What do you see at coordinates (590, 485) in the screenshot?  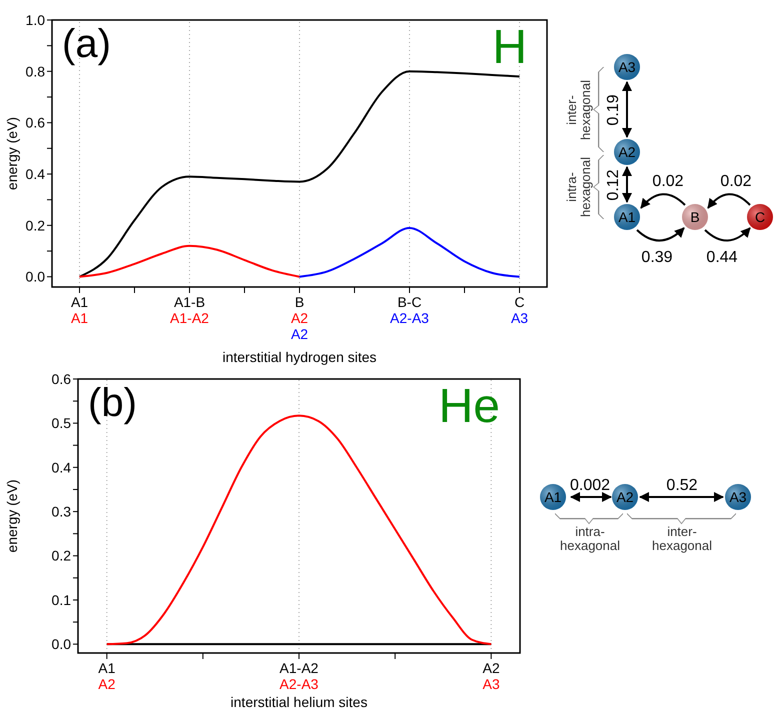 I see `text: 0.002` at bounding box center [590, 485].